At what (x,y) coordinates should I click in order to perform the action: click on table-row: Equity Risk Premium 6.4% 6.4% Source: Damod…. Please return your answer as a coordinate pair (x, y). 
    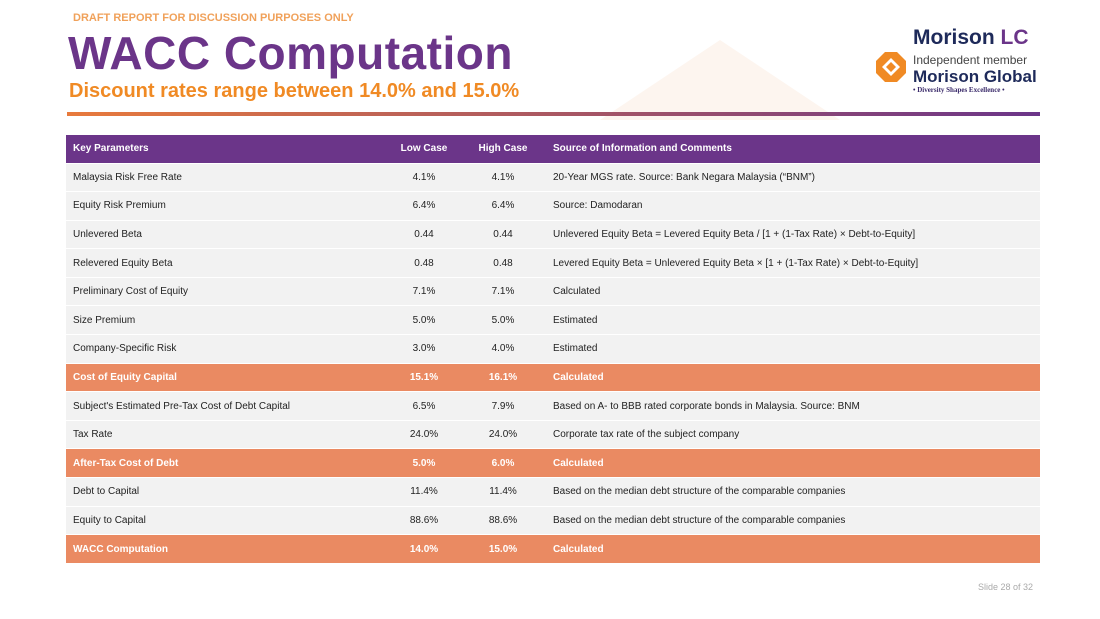
    Looking at the image, I should click on (553, 206).